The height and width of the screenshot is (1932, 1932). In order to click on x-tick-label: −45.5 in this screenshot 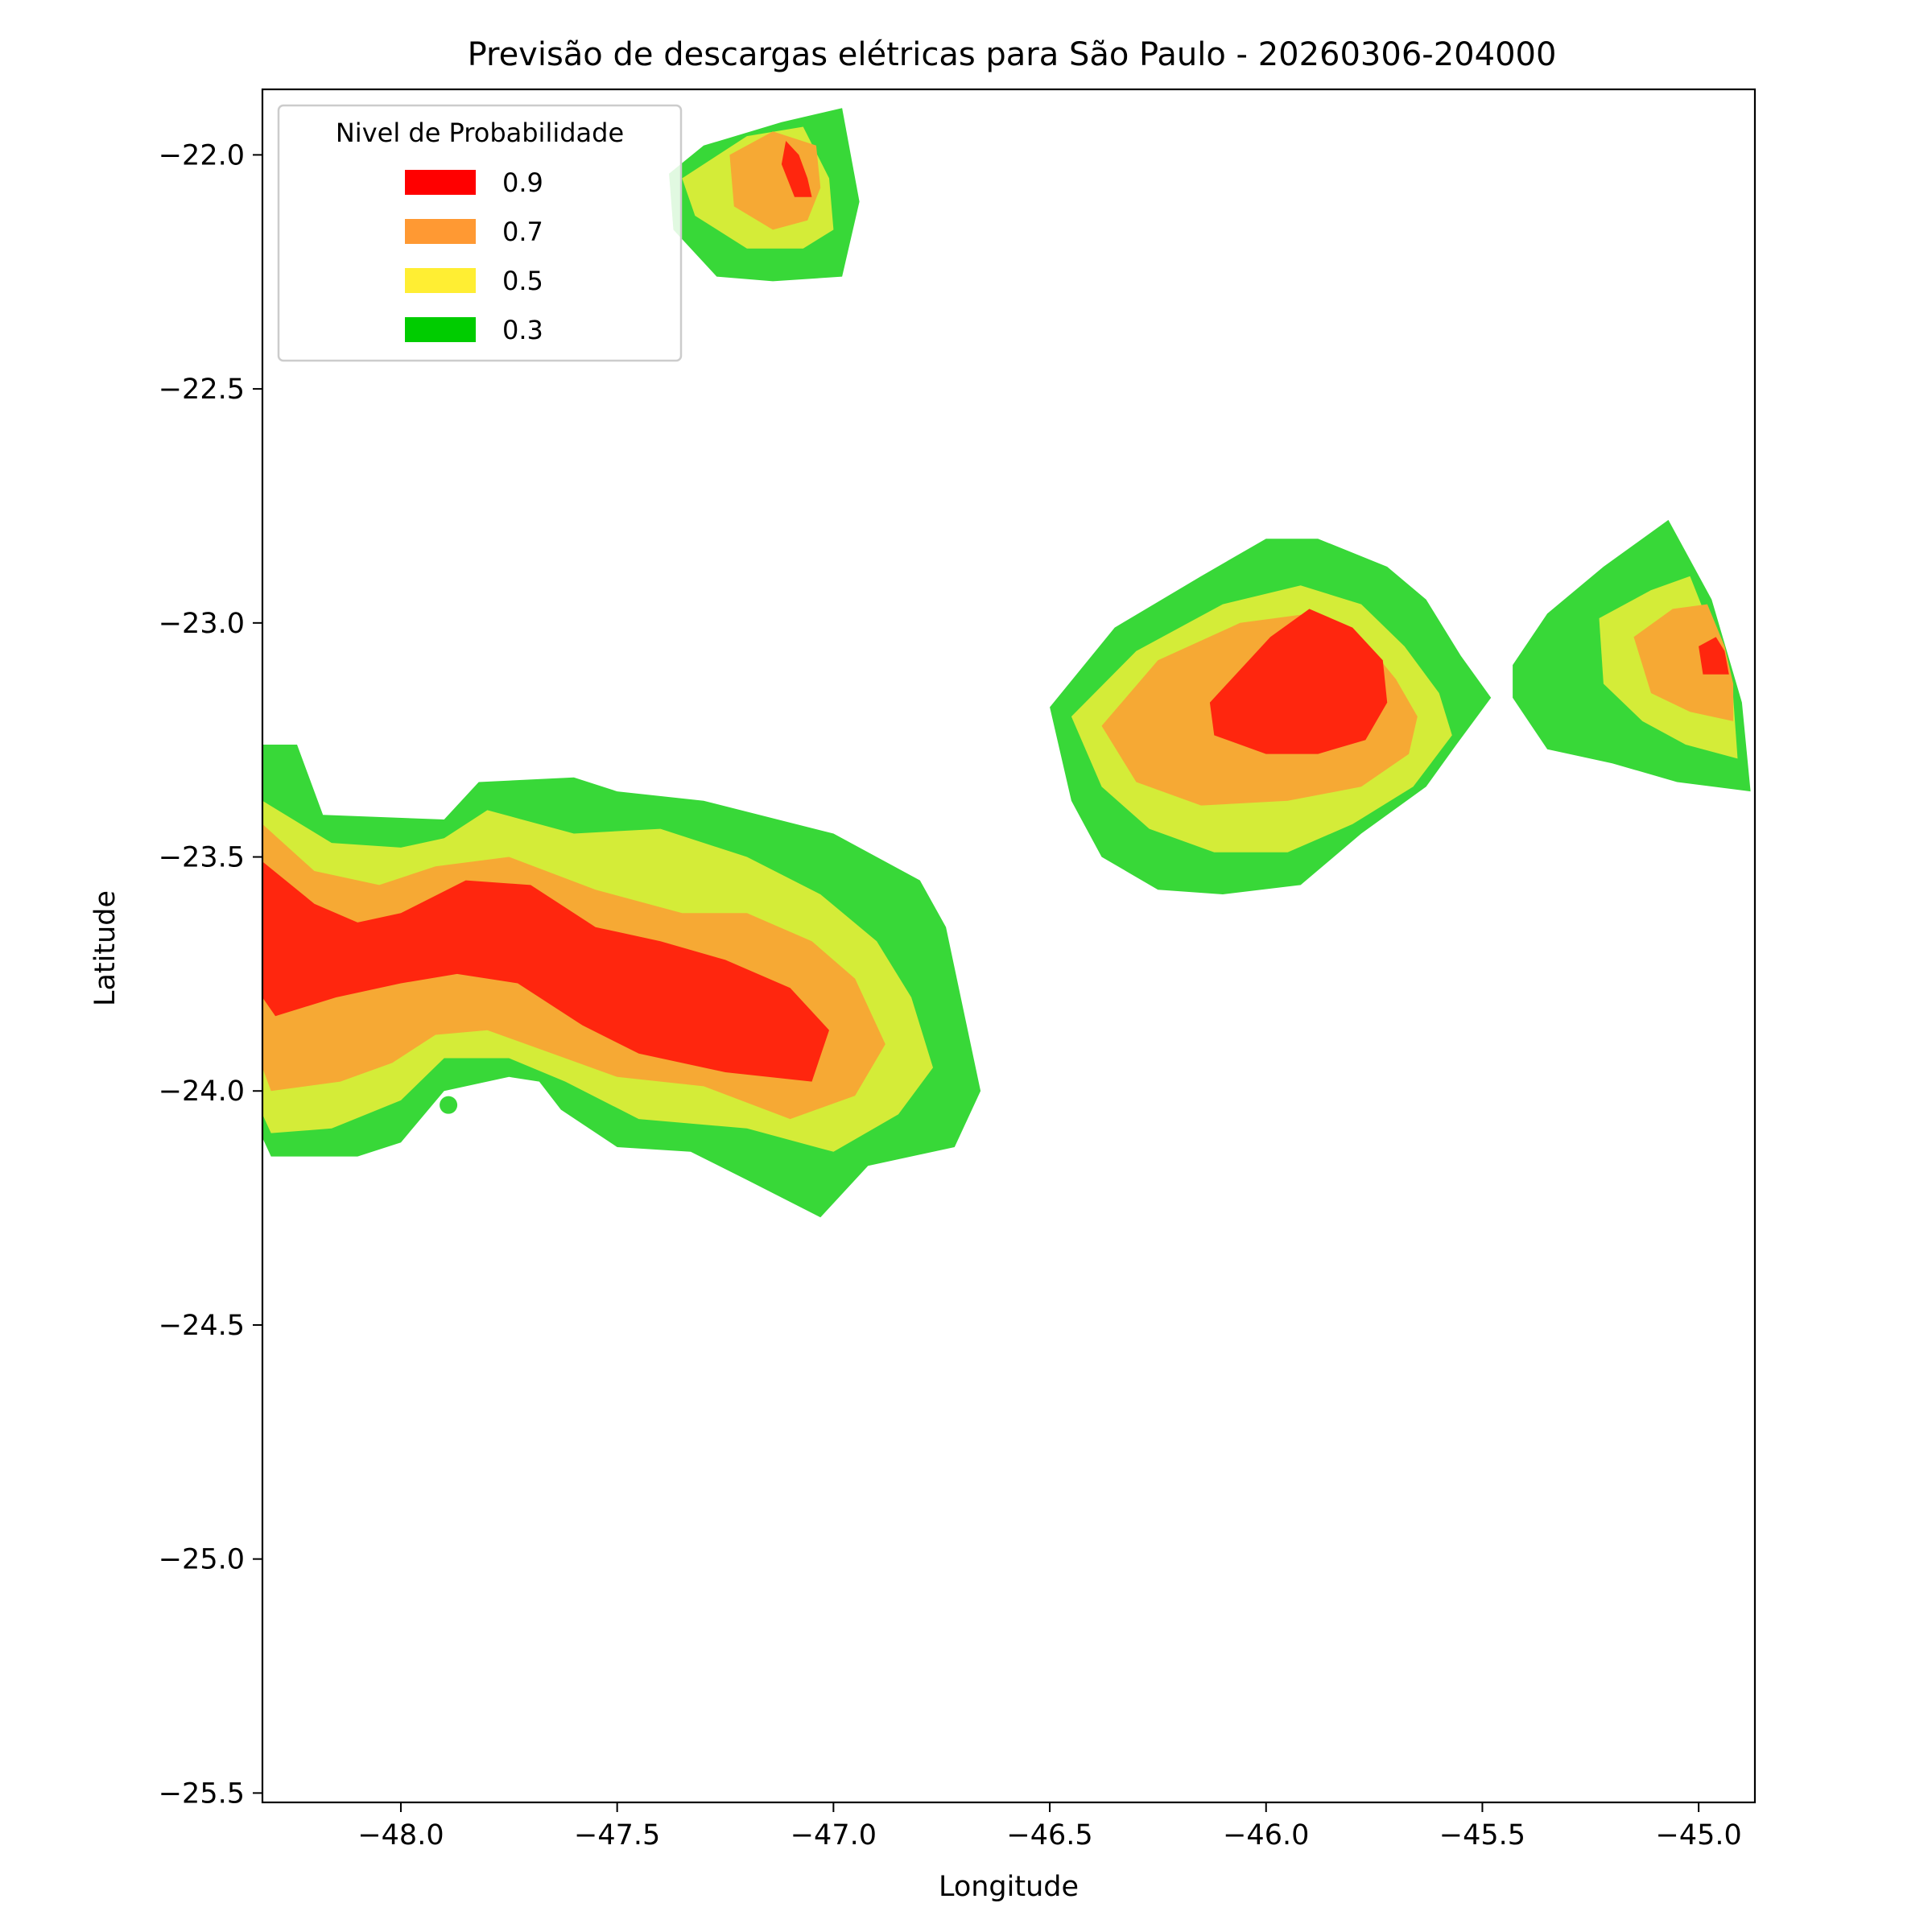, I will do `click(1482, 1835)`.